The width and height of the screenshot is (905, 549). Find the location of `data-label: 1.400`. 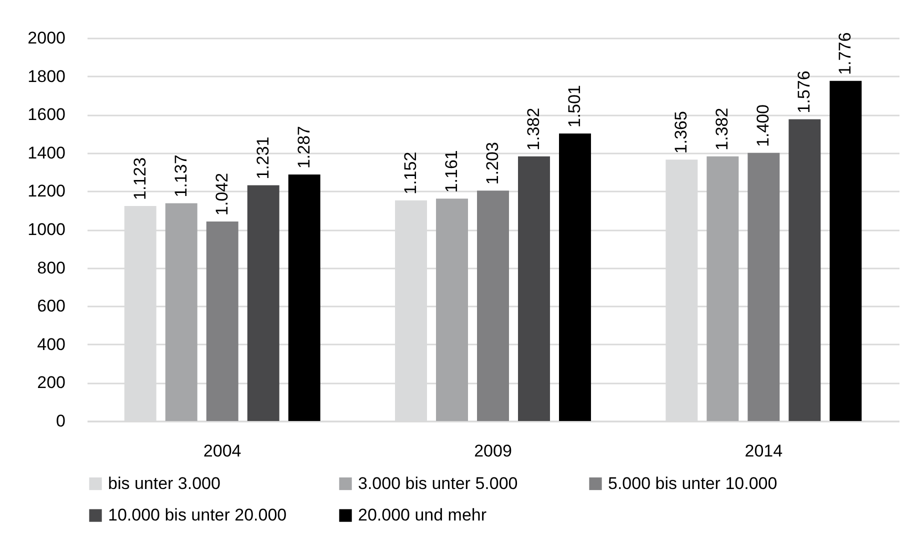

data-label: 1.400 is located at coordinates (763, 125).